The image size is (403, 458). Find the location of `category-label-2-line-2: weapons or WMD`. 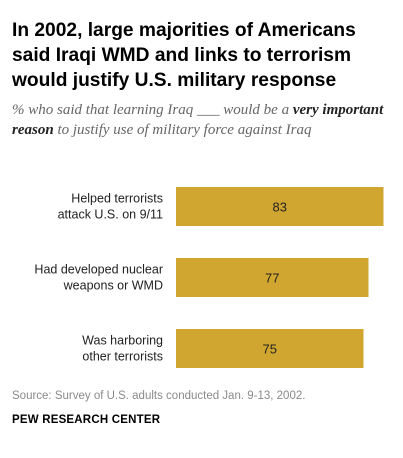

category-label-2-line-2: weapons or WMD is located at coordinates (113, 286).